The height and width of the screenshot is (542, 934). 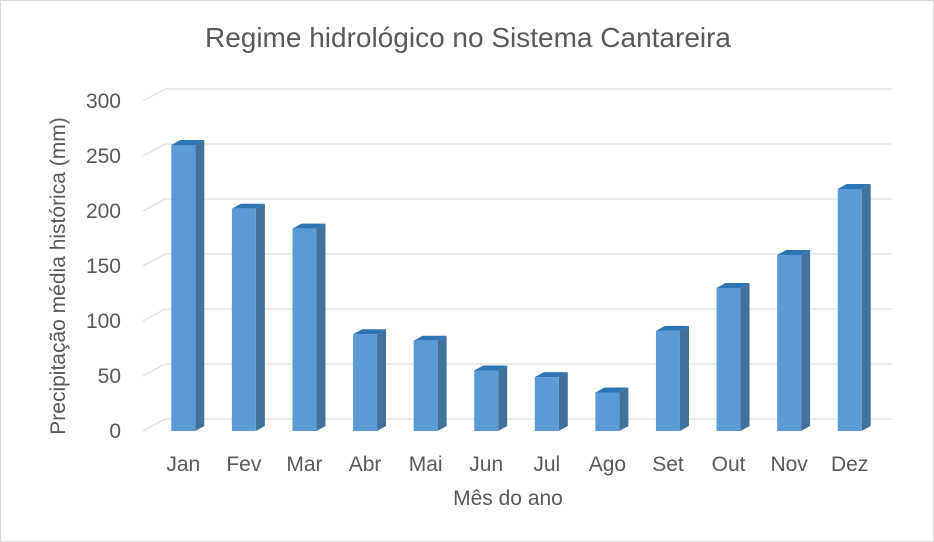 I want to click on x-axis-label: Mês do ano, so click(x=508, y=498).